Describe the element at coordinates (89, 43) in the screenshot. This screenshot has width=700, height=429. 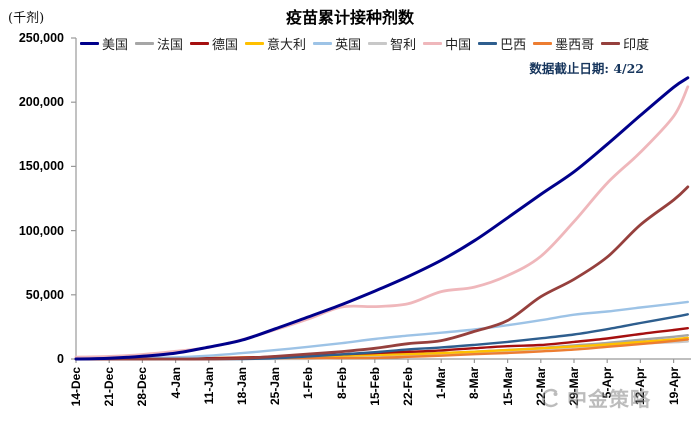
I see `legend-swatch-usa` at that location.